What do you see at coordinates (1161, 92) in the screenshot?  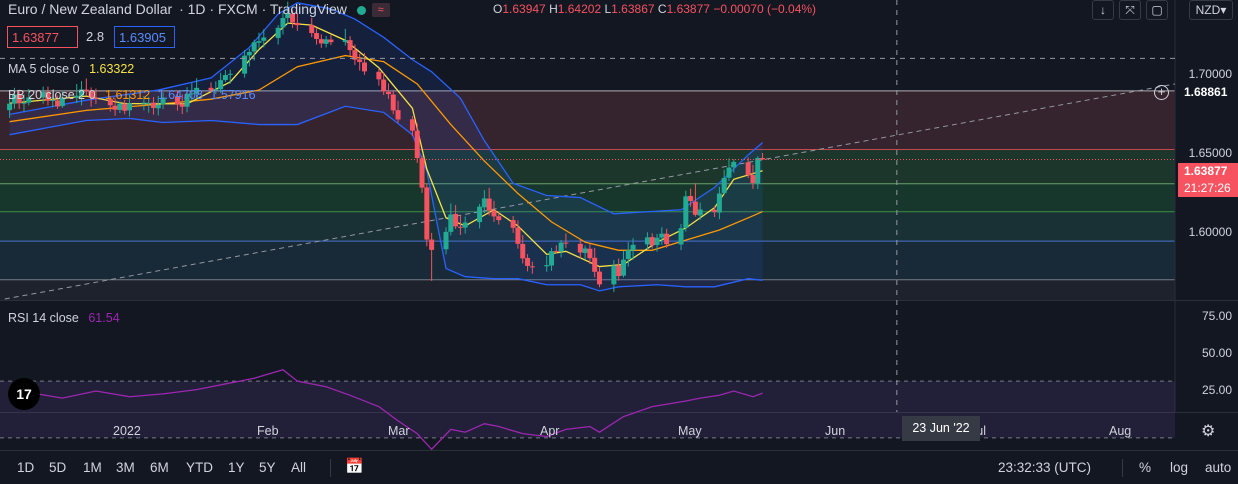 I see `add-alert-icon: +` at bounding box center [1161, 92].